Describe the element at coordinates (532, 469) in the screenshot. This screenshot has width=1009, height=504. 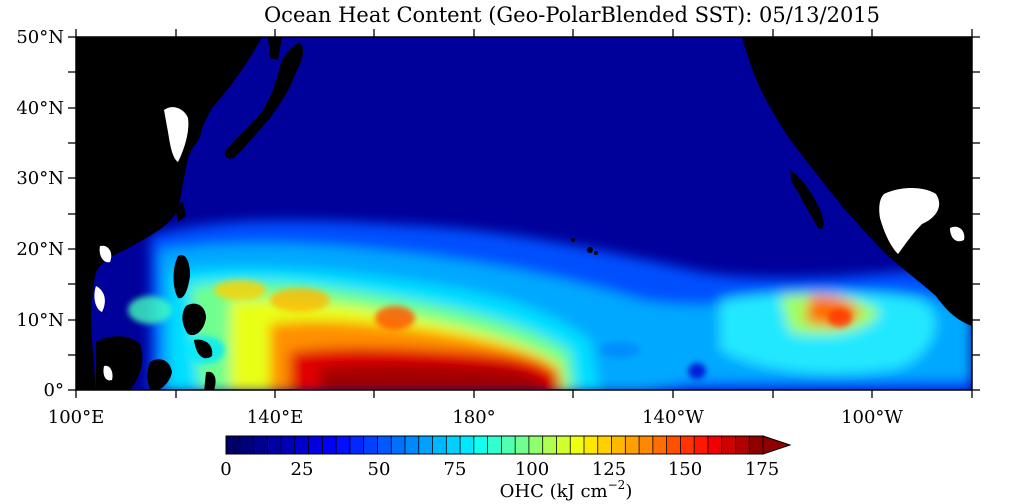
I see `colorbar-tick-label: 100` at that location.